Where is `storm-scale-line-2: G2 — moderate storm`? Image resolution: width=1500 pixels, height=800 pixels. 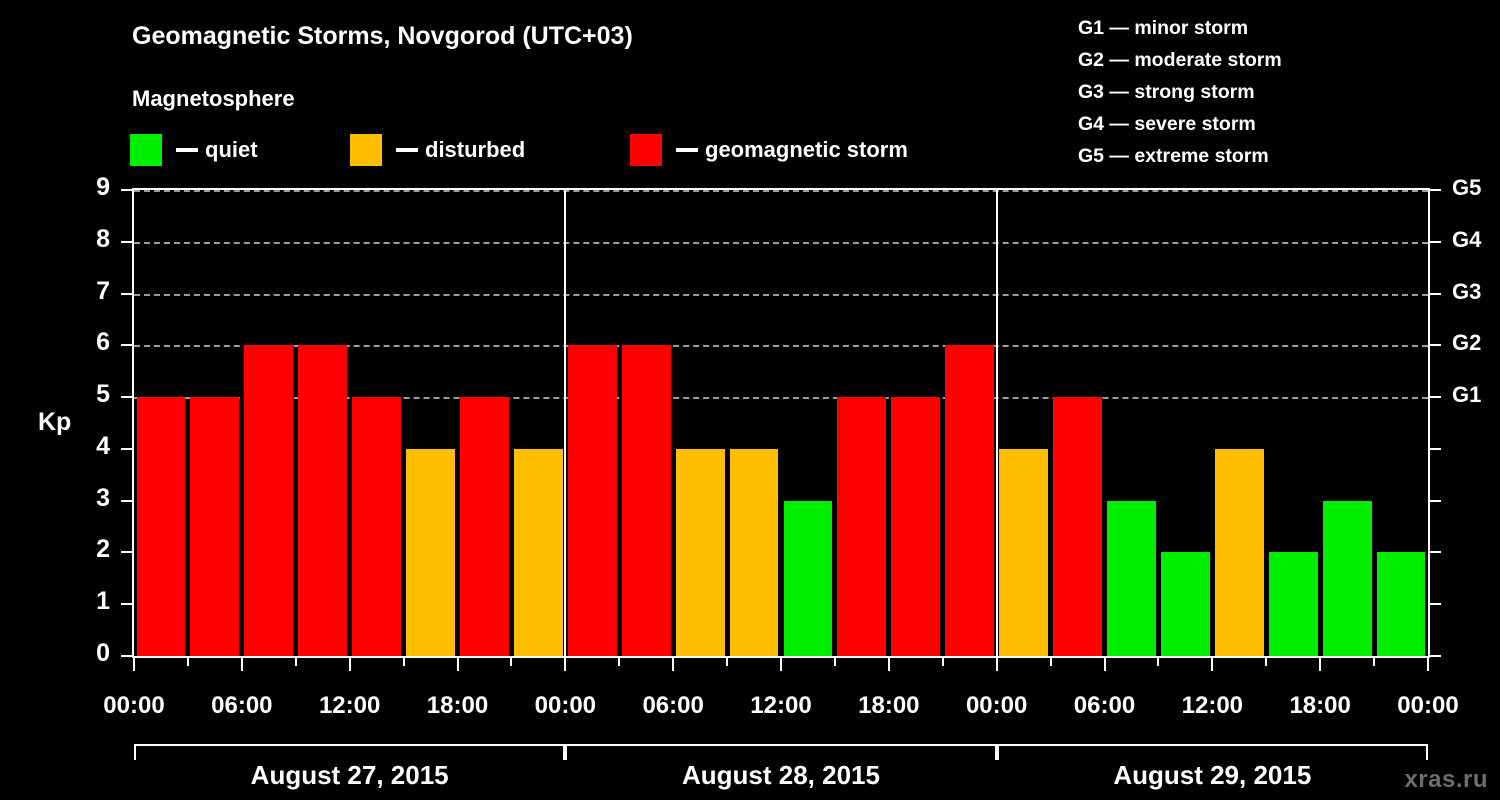
storm-scale-line-2: G2 — moderate storm is located at coordinates (1180, 60).